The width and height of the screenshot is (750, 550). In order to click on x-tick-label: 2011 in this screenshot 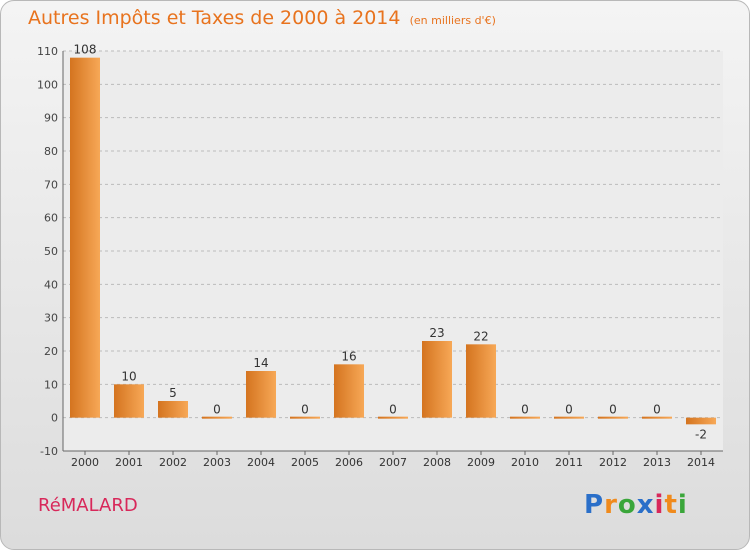, I will do `click(569, 462)`.